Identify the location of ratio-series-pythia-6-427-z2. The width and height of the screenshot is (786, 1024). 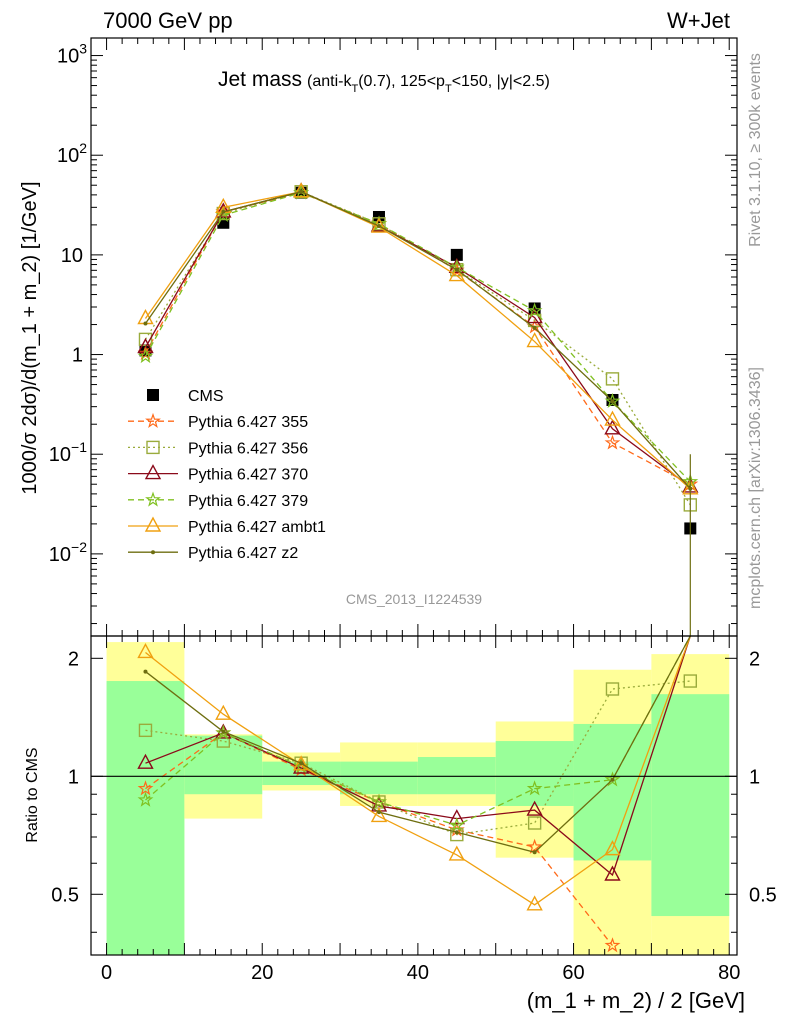
(417, 745).